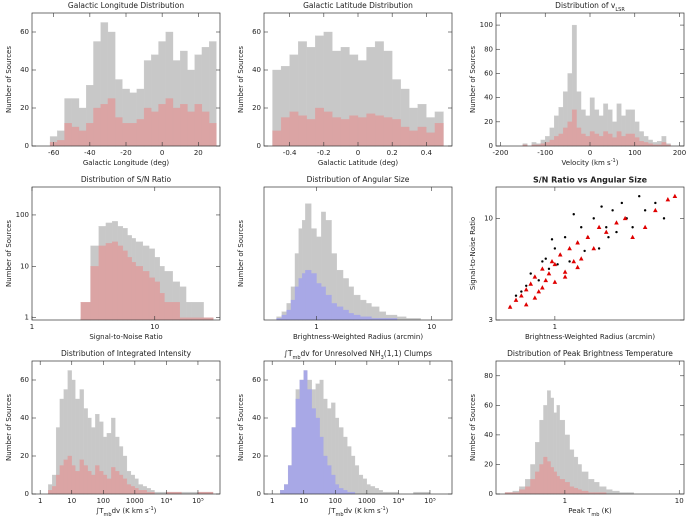 This screenshot has height=521, width=695. What do you see at coordinates (198, 501) in the screenshot?
I see `x-tick-label: 10⁵` at bounding box center [198, 501].